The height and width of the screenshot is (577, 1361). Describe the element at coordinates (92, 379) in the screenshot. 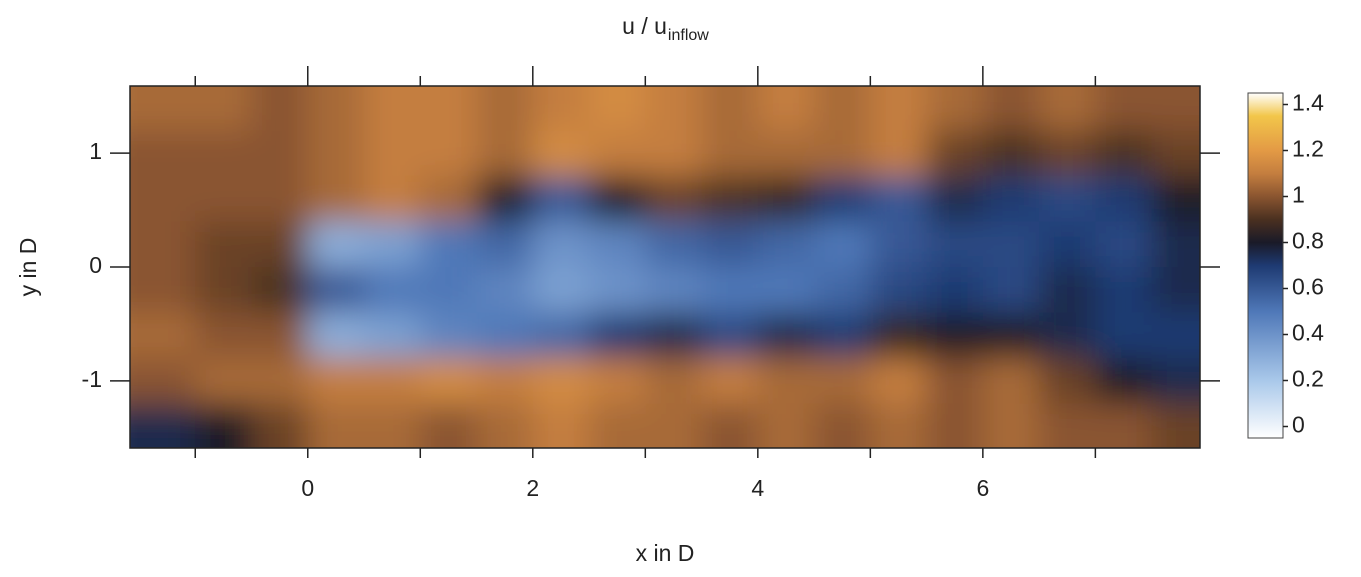

I see `y-tick-label: -1` at that location.